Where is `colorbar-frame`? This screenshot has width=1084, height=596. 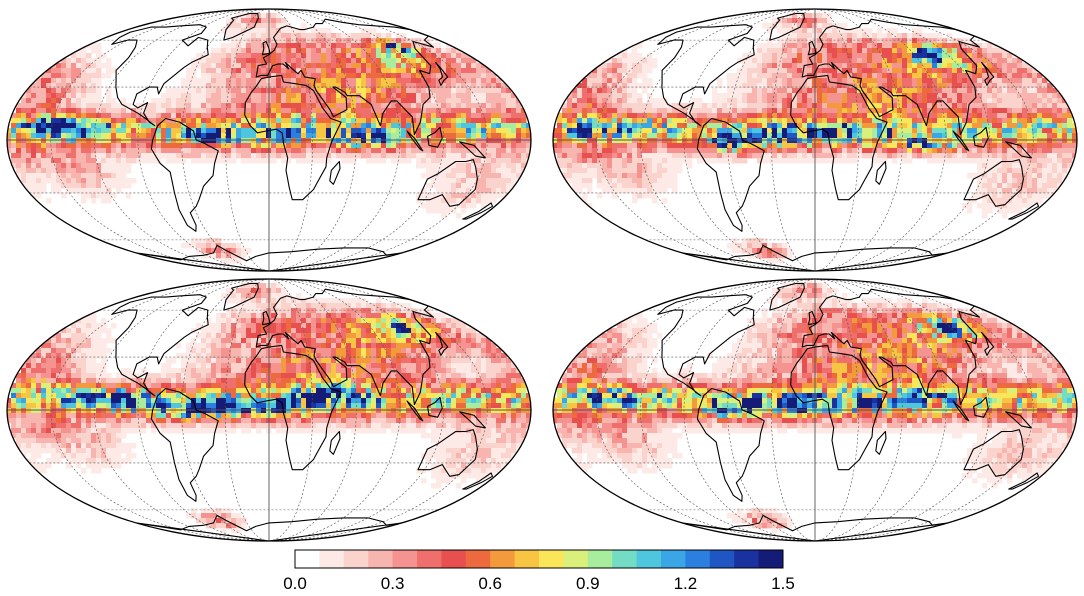 colorbar-frame is located at coordinates (539, 559).